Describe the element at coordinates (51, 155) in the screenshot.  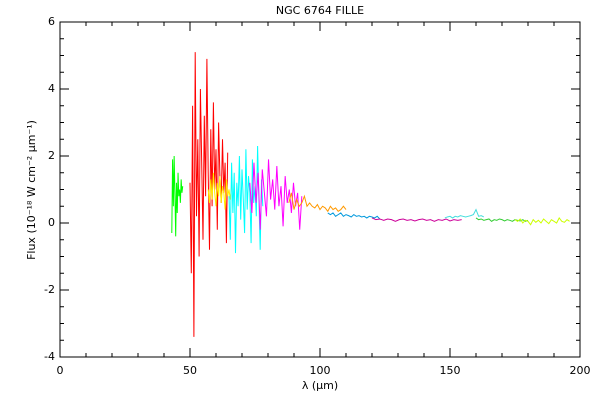
I see `y-tick-label: 2` at that location.